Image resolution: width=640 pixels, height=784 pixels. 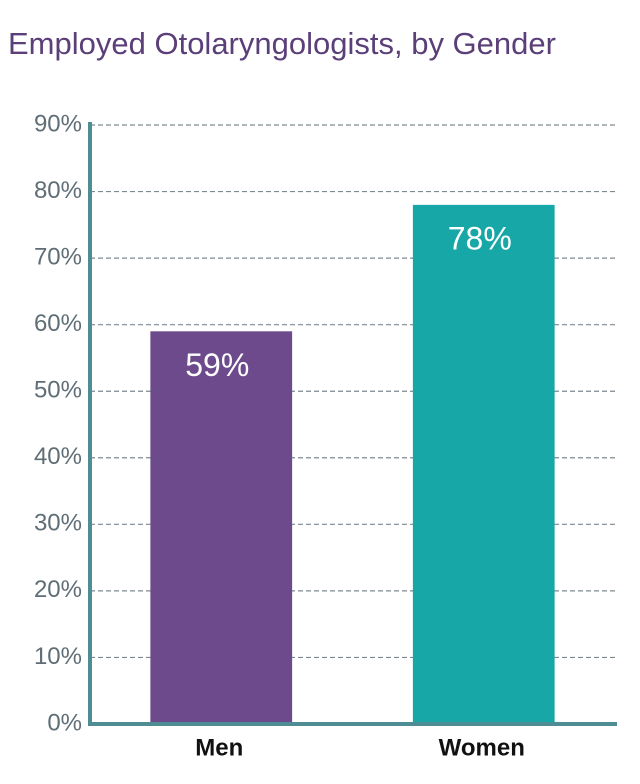 What do you see at coordinates (482, 747) in the screenshot?
I see `x-tick-label: Women` at bounding box center [482, 747].